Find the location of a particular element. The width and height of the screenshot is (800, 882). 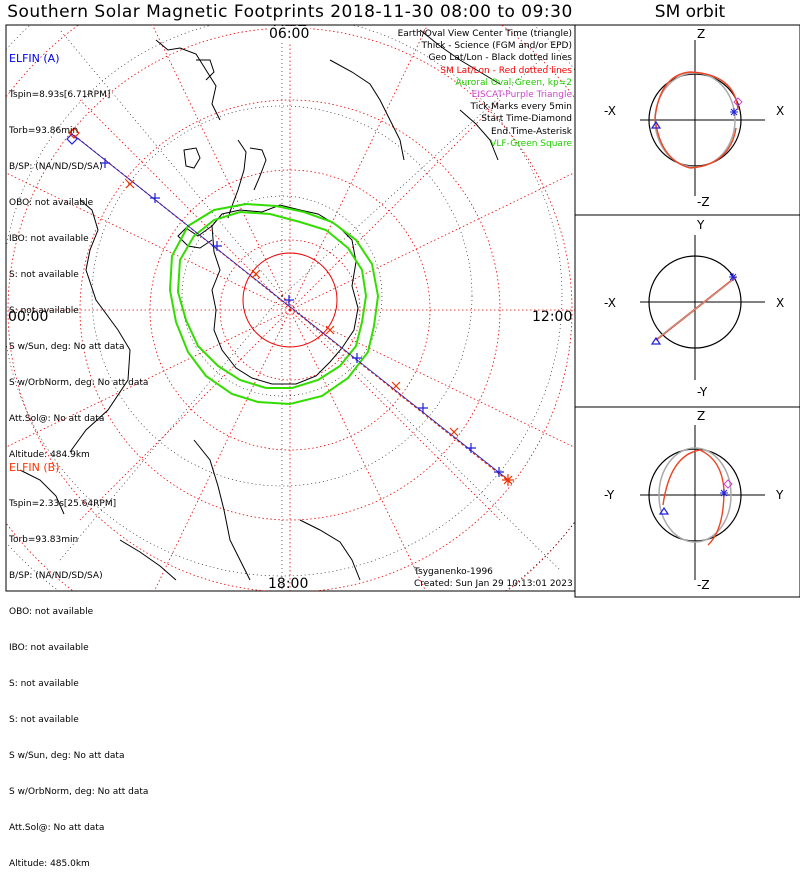

elfin-a-line: B/SP: (NA/ND/SD/SA) is located at coordinates (56, 167).